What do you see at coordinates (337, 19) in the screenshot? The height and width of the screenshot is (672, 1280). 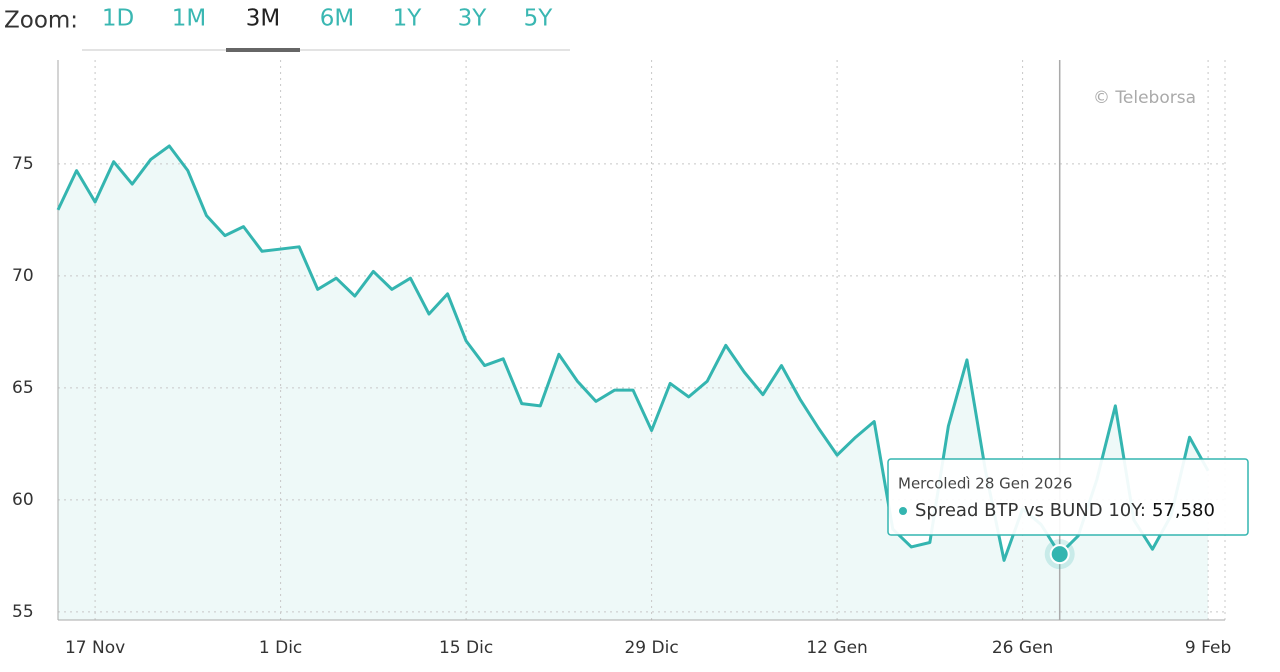 I see `zoom-button: 6M` at bounding box center [337, 19].